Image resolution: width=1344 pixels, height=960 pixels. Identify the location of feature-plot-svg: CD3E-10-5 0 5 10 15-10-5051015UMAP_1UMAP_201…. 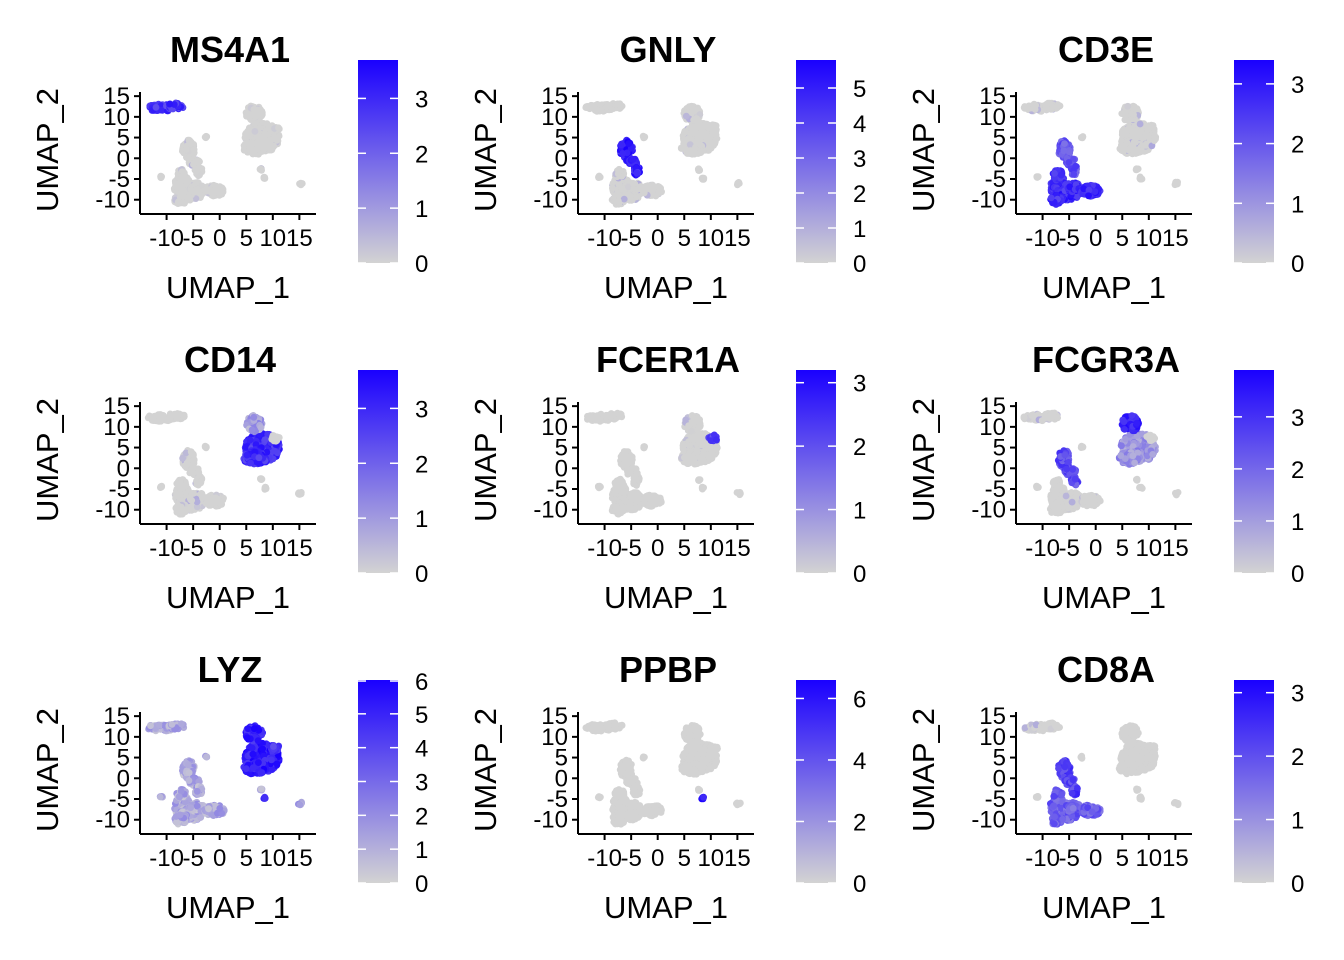
(1105, 167).